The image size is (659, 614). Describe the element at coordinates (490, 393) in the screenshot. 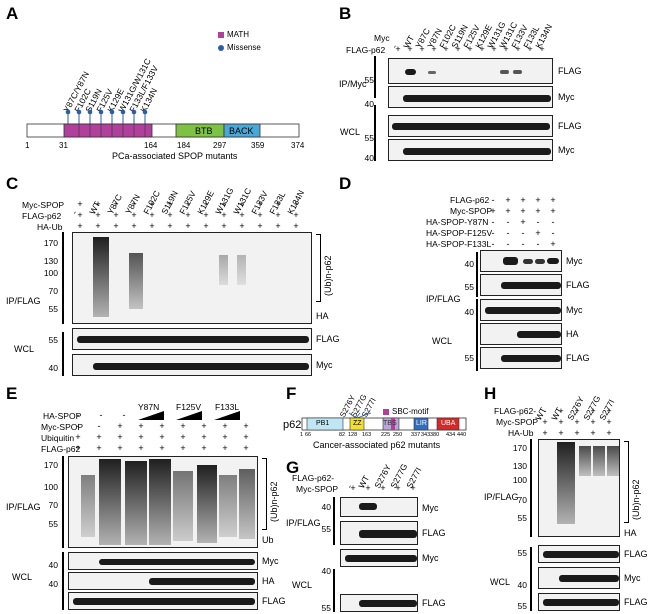

I see `panel-h-label: H` at that location.